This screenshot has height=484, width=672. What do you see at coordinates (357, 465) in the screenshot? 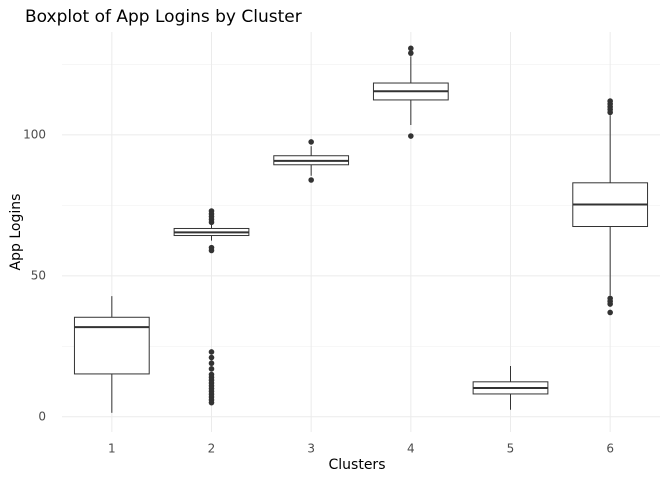
I see `x-axis-title: Clusters` at bounding box center [357, 465].